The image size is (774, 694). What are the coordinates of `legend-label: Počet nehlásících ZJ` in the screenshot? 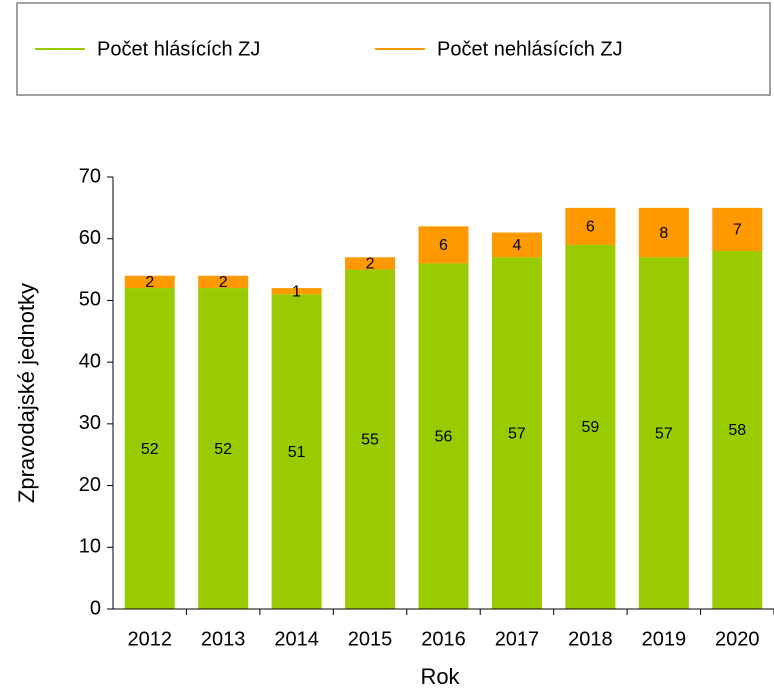 It's located at (530, 49).